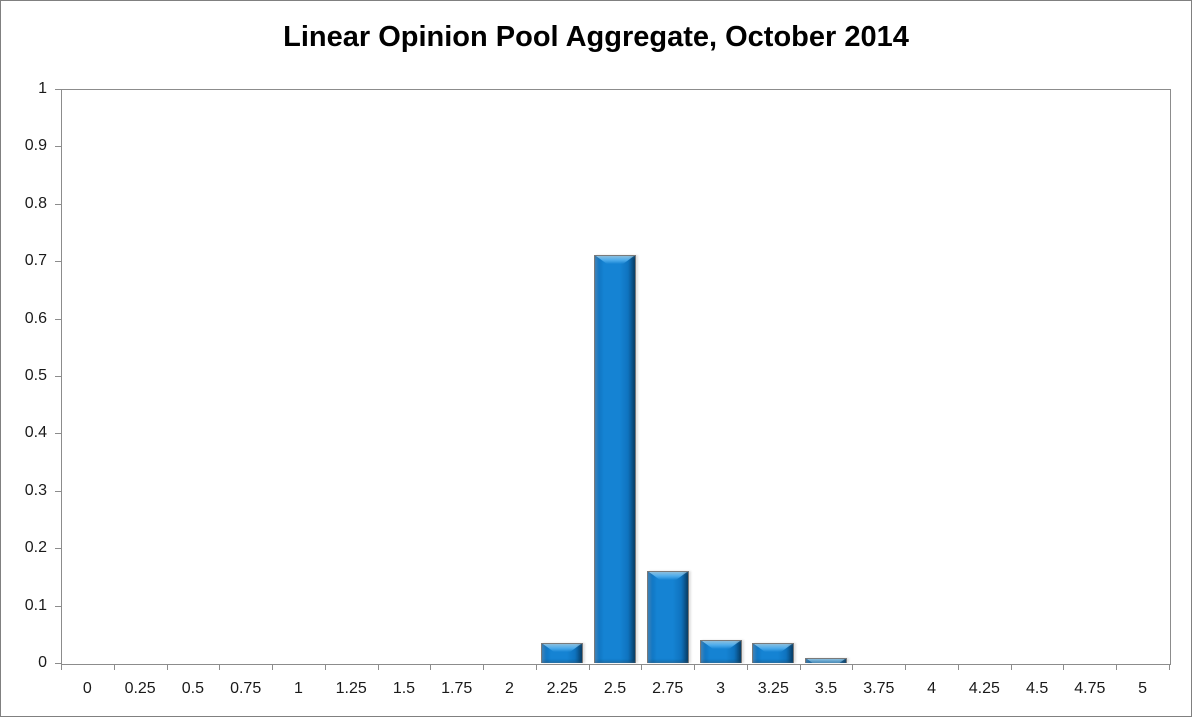 The image size is (1192, 717). Describe the element at coordinates (615, 688) in the screenshot. I see `x-axis-tick-label: 2.5` at that location.